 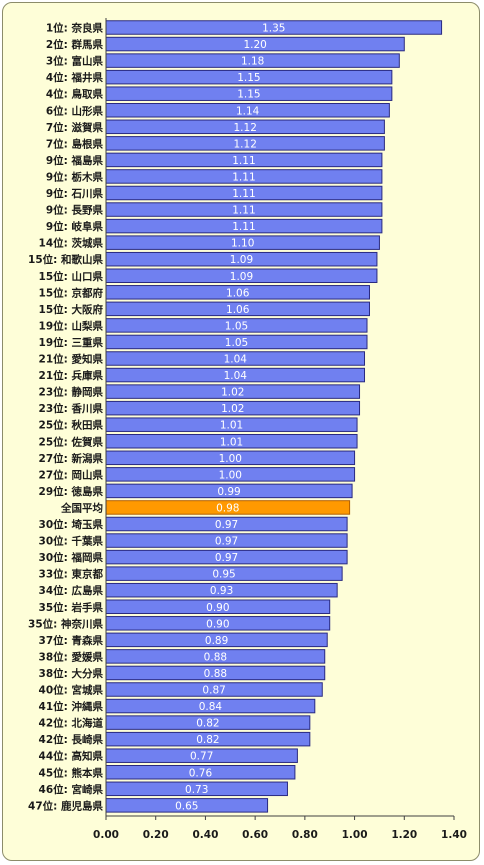 What do you see at coordinates (75, 226) in the screenshot?
I see `category-label: 9位: 岐阜県` at bounding box center [75, 226].